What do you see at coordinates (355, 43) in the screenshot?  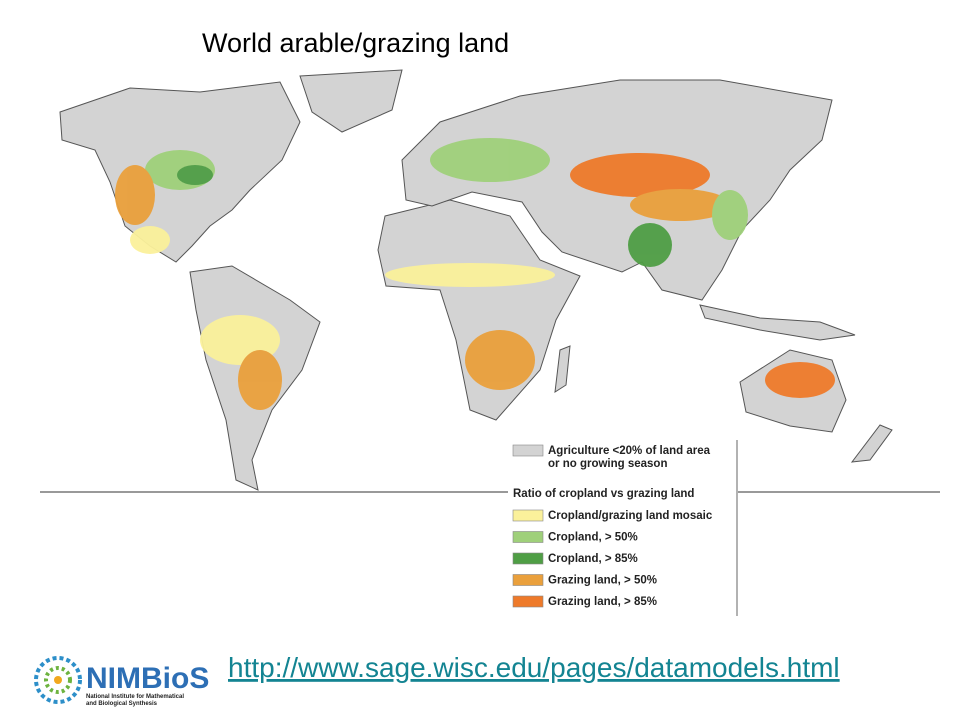 I see `title: World arable/grazing land` at bounding box center [355, 43].